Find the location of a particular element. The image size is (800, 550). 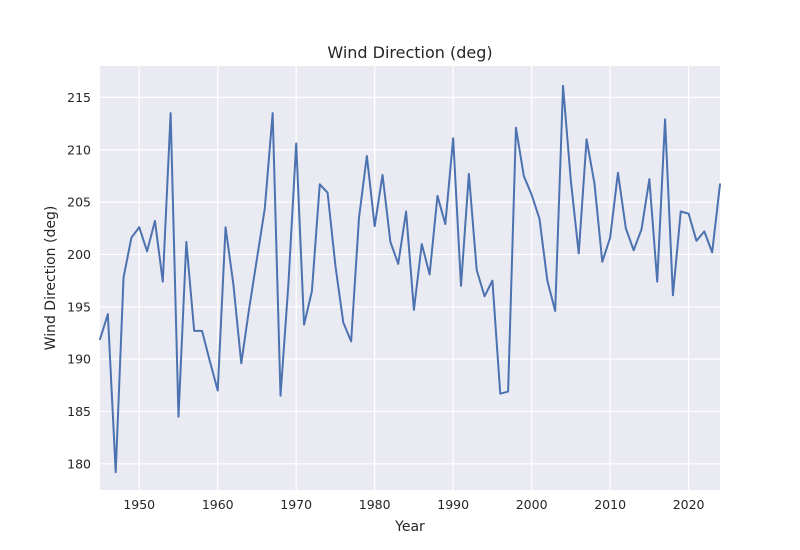

x-tick-label: 2010 is located at coordinates (610, 504).